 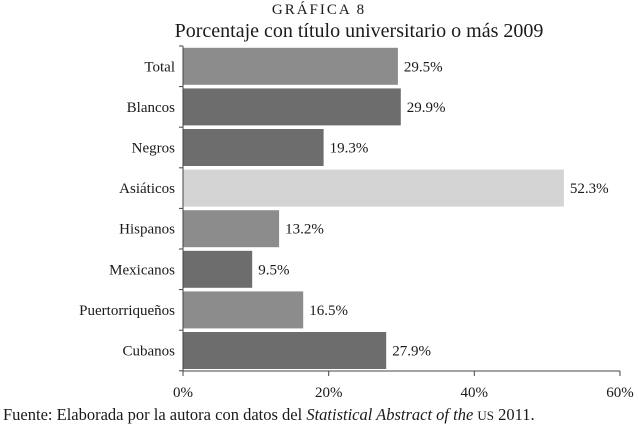 I want to click on category-label-hispanos: Hispanos, so click(x=147, y=230).